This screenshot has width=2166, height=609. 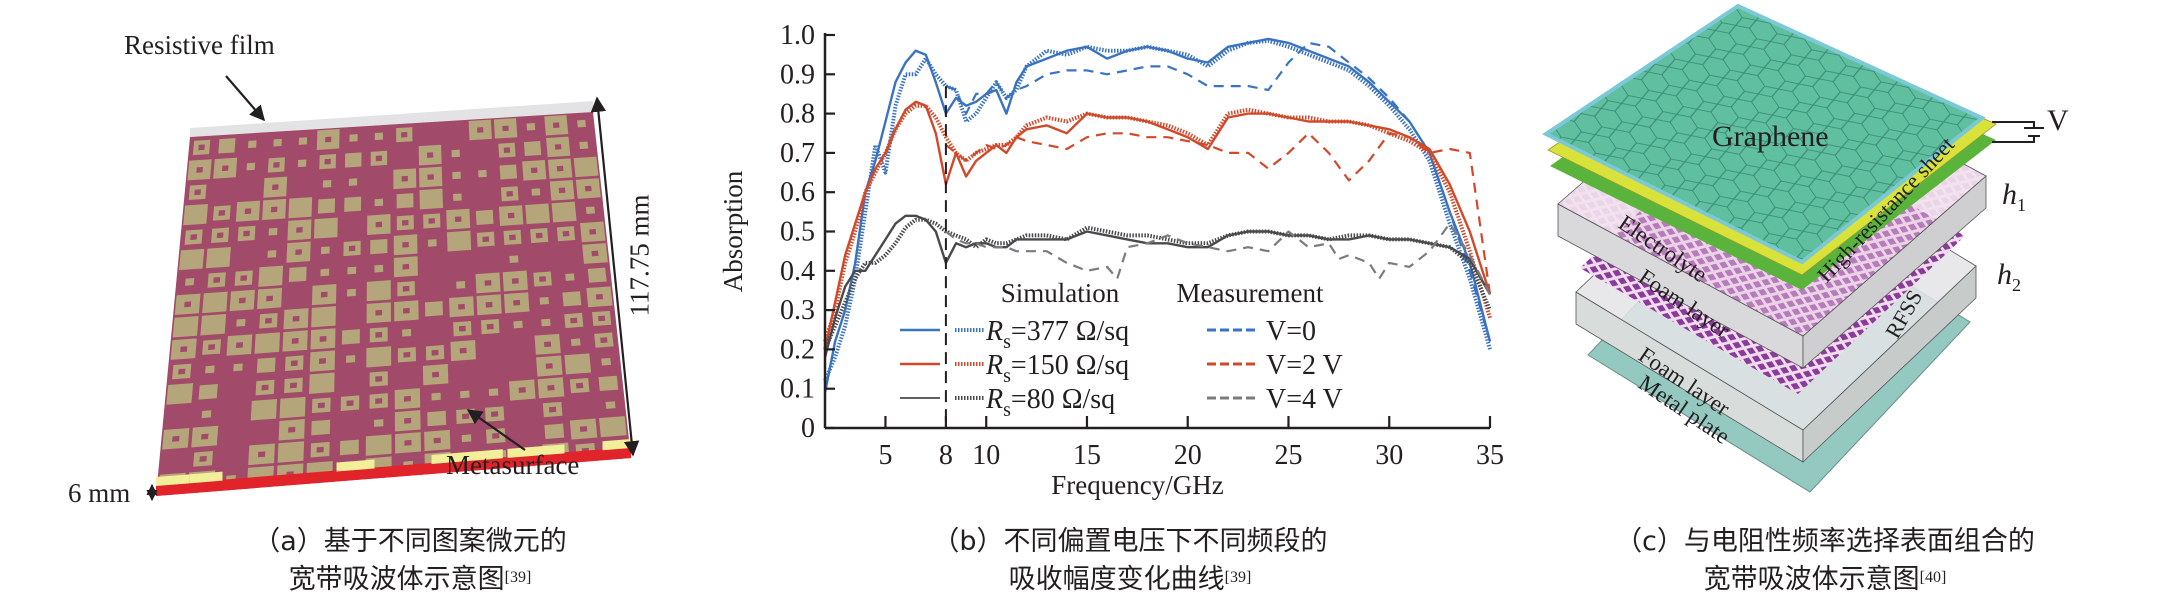 What do you see at coordinates (986, 455) in the screenshot?
I see `x-tick-label: 10` at bounding box center [986, 455].